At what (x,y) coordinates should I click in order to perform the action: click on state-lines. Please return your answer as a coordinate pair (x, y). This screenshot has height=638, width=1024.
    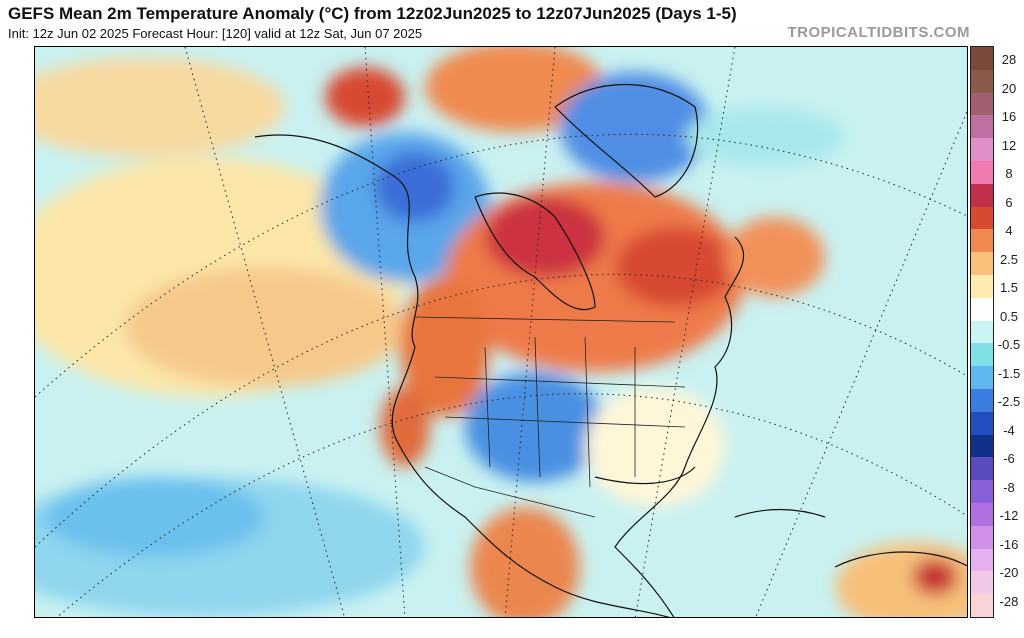
    Looking at the image, I should click on (560, 412).